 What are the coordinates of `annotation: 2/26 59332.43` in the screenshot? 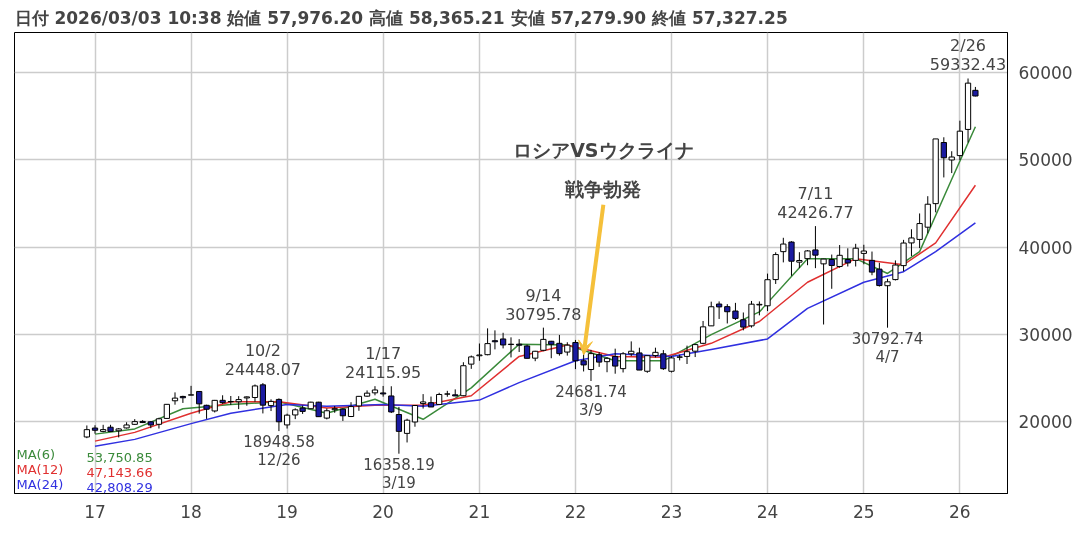 It's located at (968, 55).